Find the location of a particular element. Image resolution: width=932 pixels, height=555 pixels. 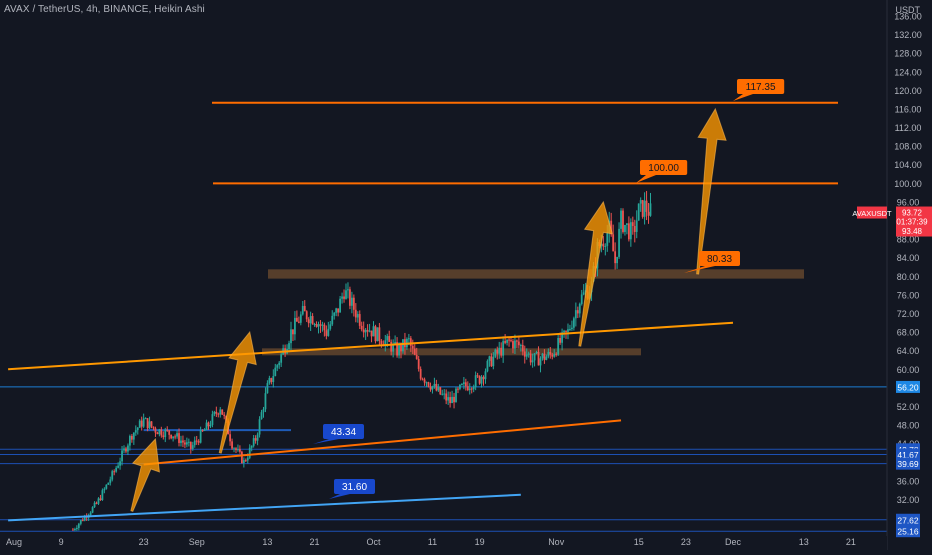

callout-pointer is located at coordinates (339, 496).